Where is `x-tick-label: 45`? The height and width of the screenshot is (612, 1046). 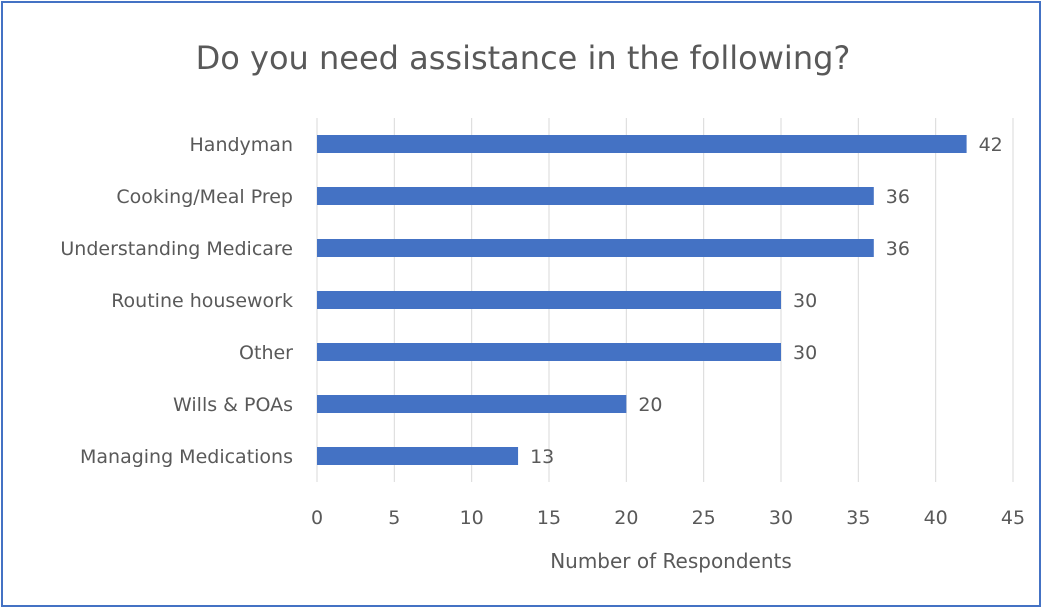
x-tick-label: 45 is located at coordinates (1013, 518).